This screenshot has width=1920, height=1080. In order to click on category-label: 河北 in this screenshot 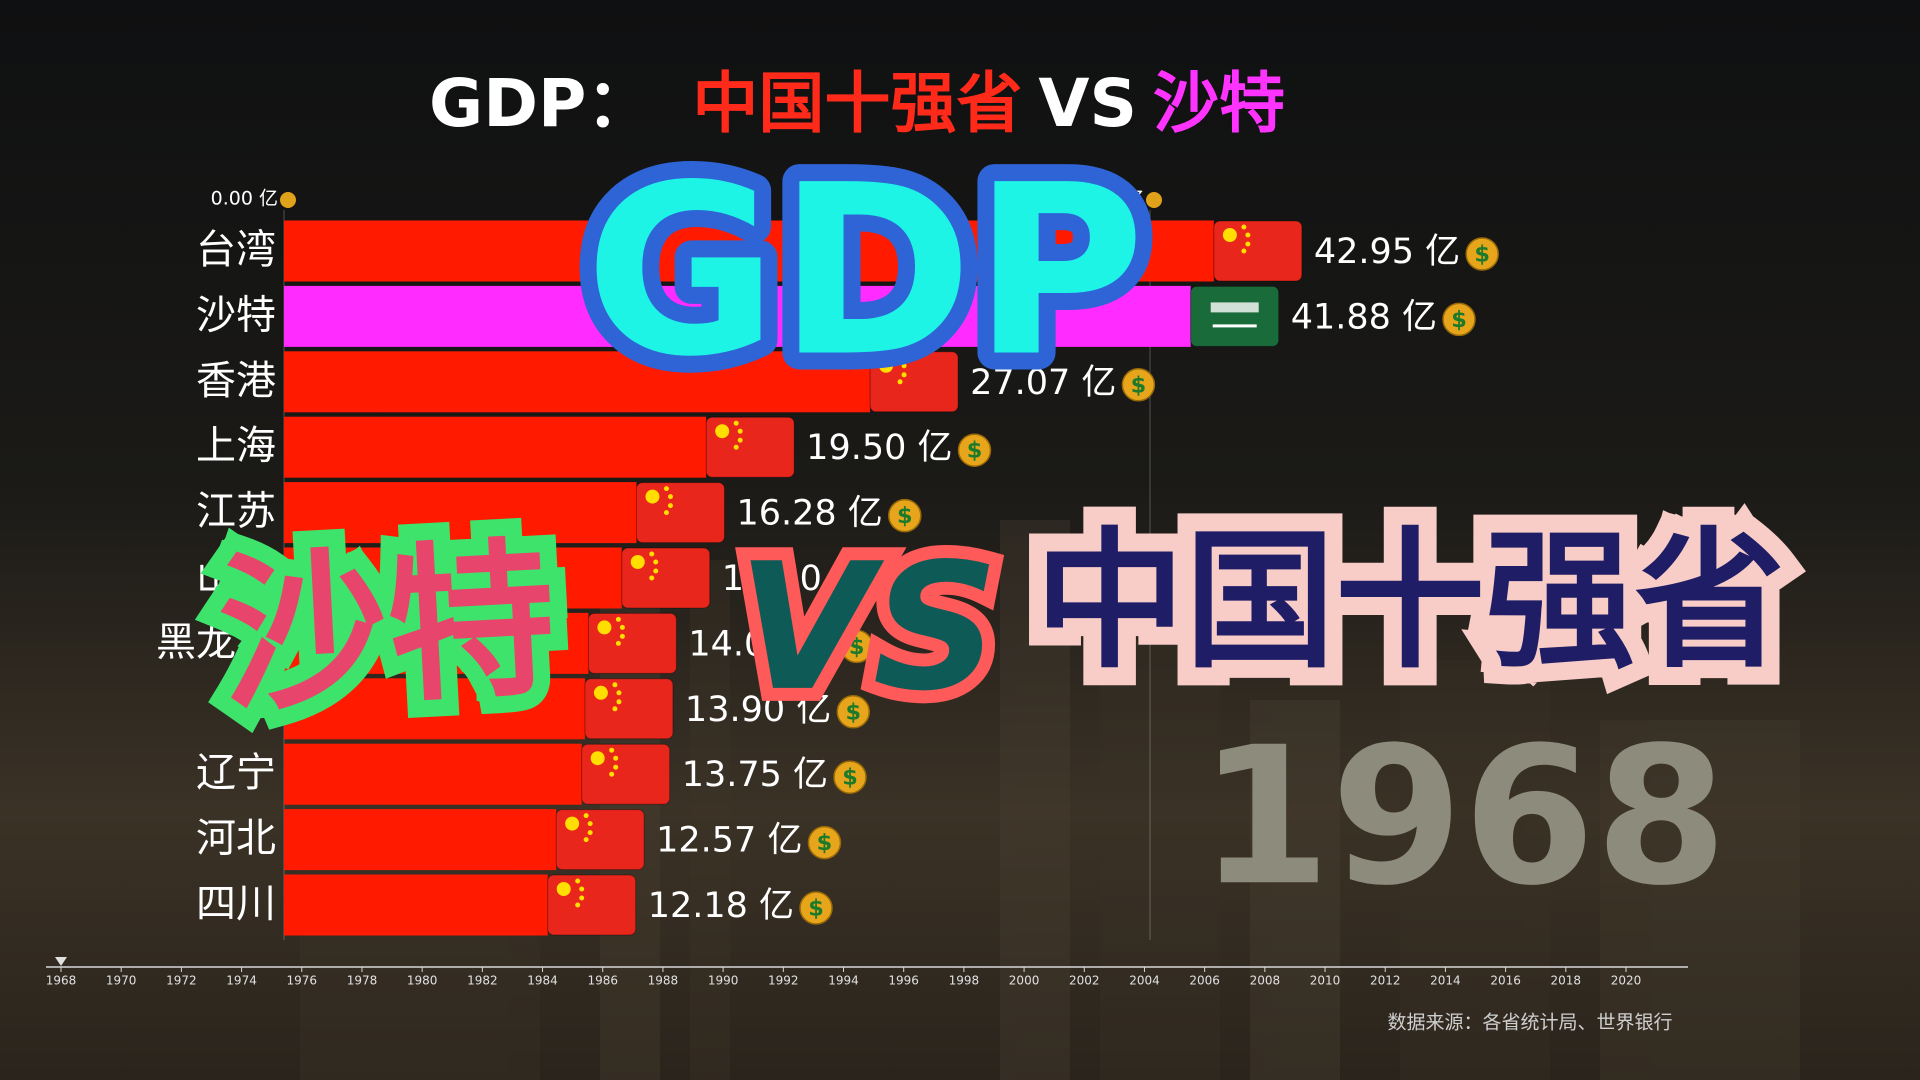, I will do `click(236, 839)`.